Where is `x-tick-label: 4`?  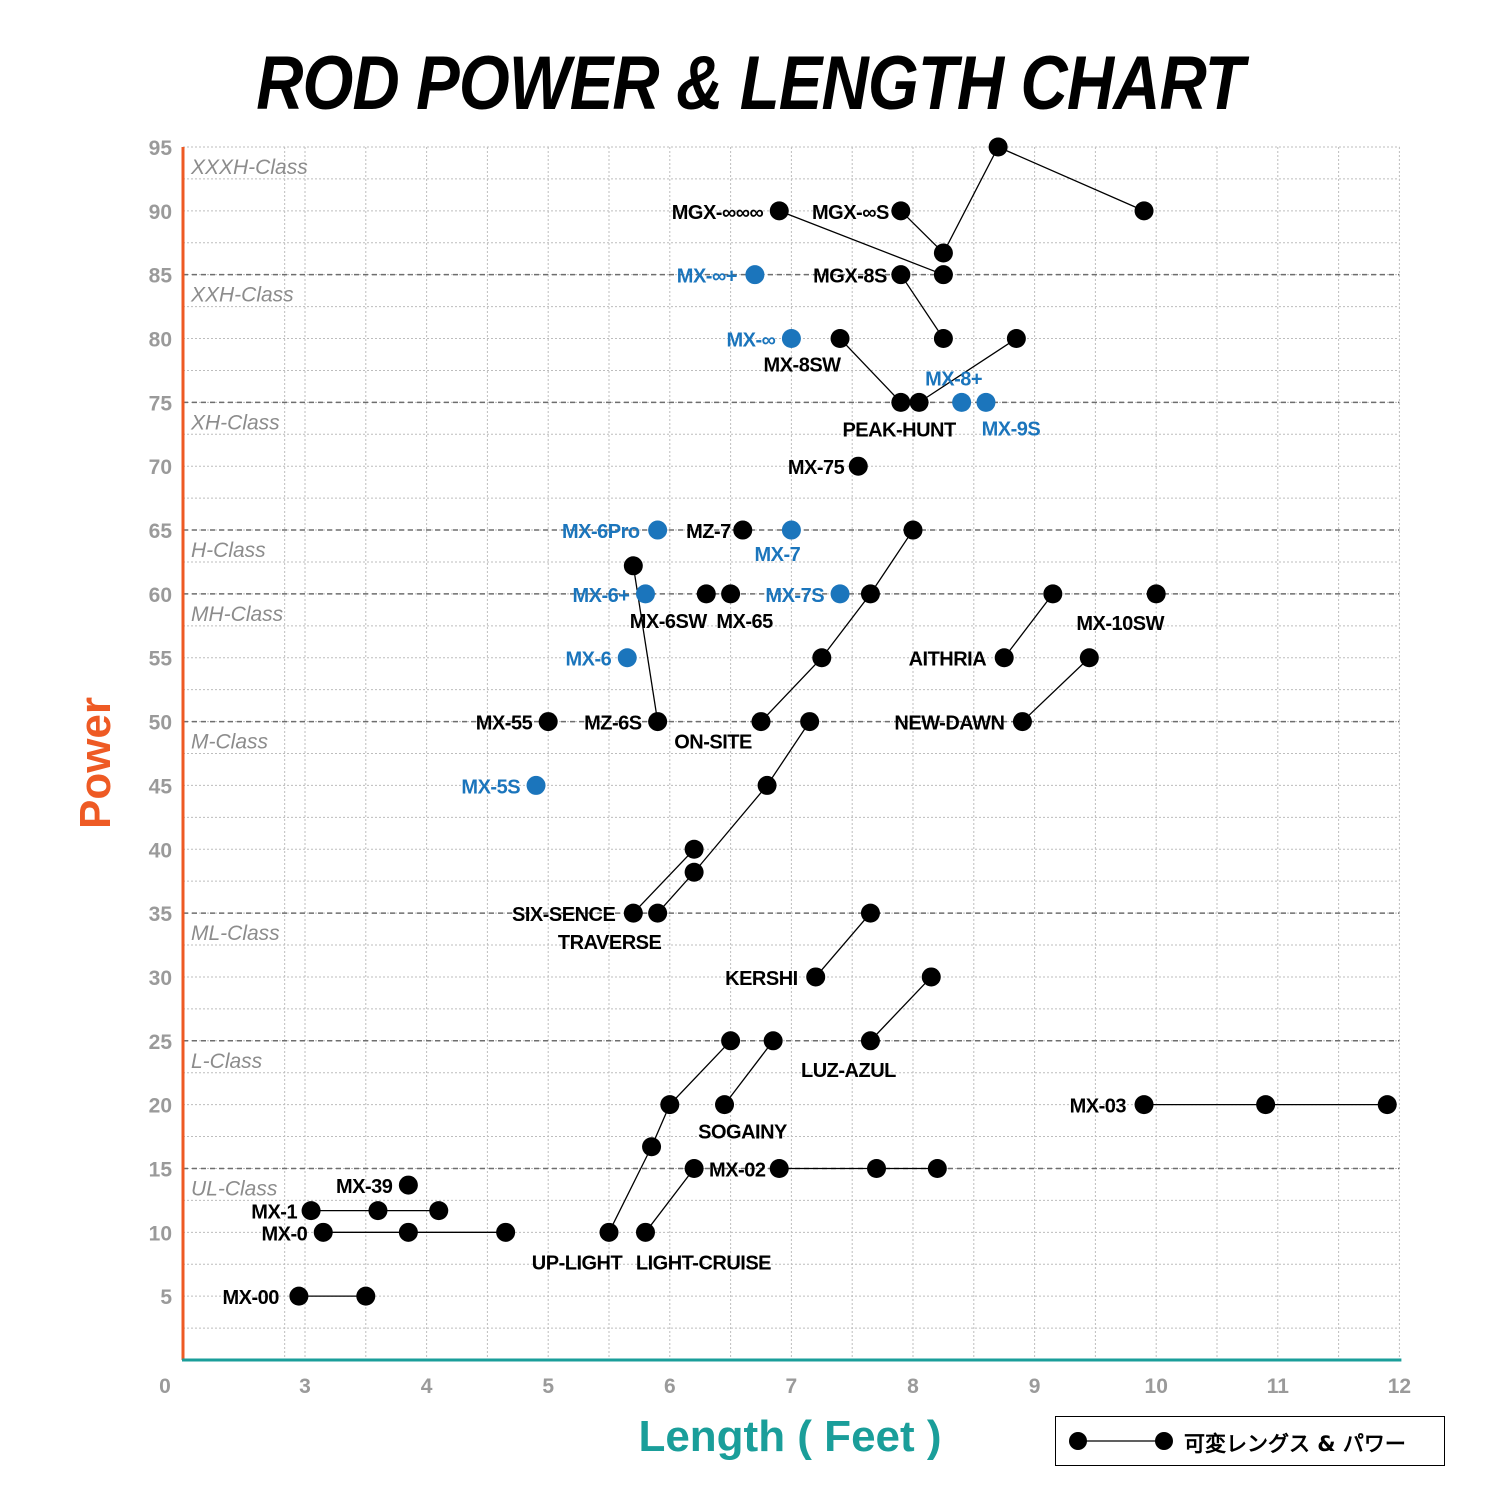
x-tick-label: 4 is located at coordinates (427, 1386).